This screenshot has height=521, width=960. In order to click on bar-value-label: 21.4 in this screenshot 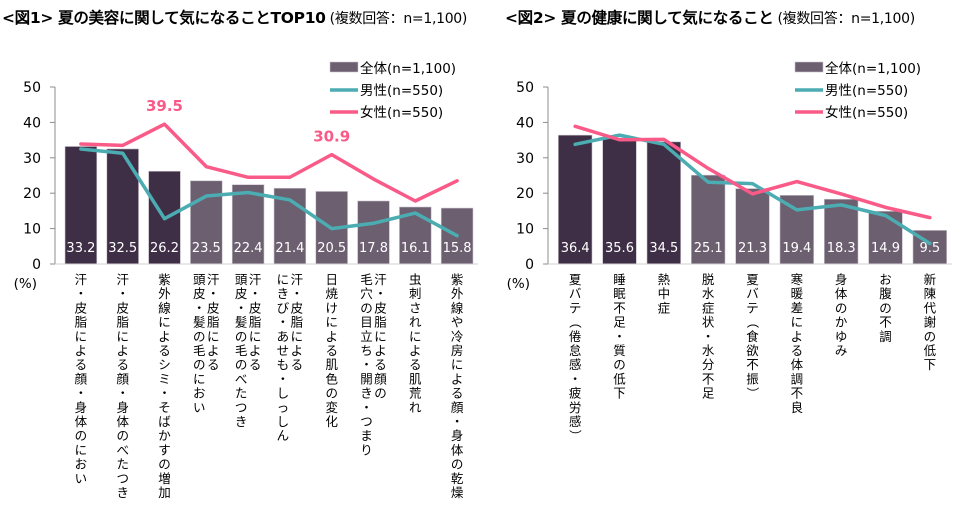, I will do `click(289, 248)`.